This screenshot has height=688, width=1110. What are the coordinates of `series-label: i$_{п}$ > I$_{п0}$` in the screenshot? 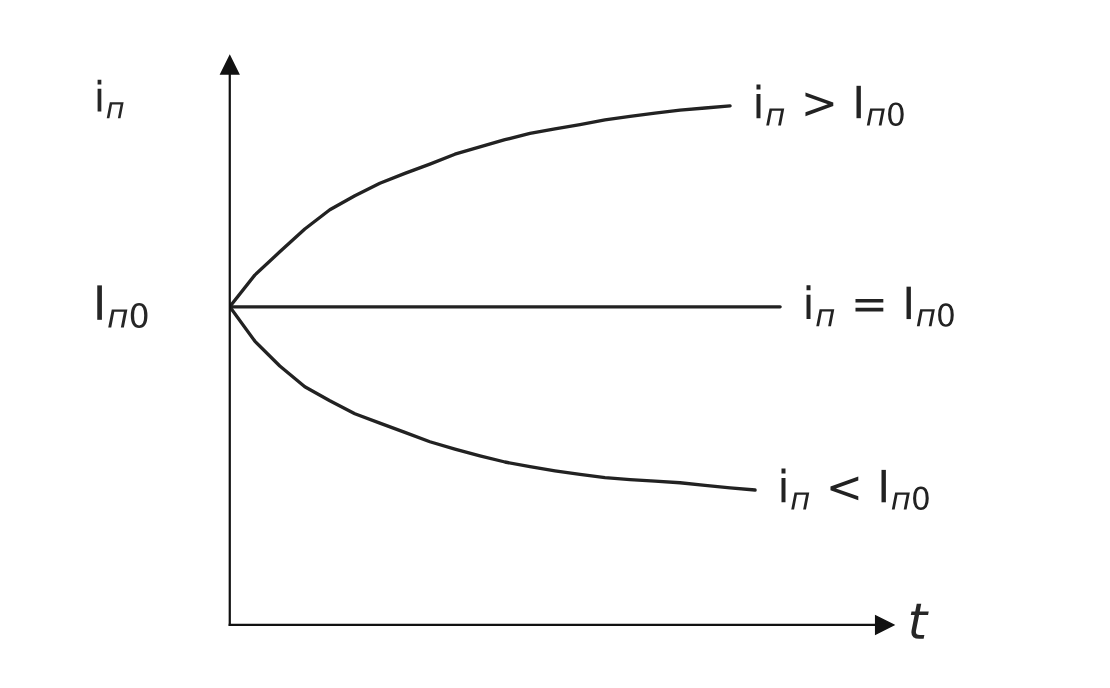 It's located at (830, 105).